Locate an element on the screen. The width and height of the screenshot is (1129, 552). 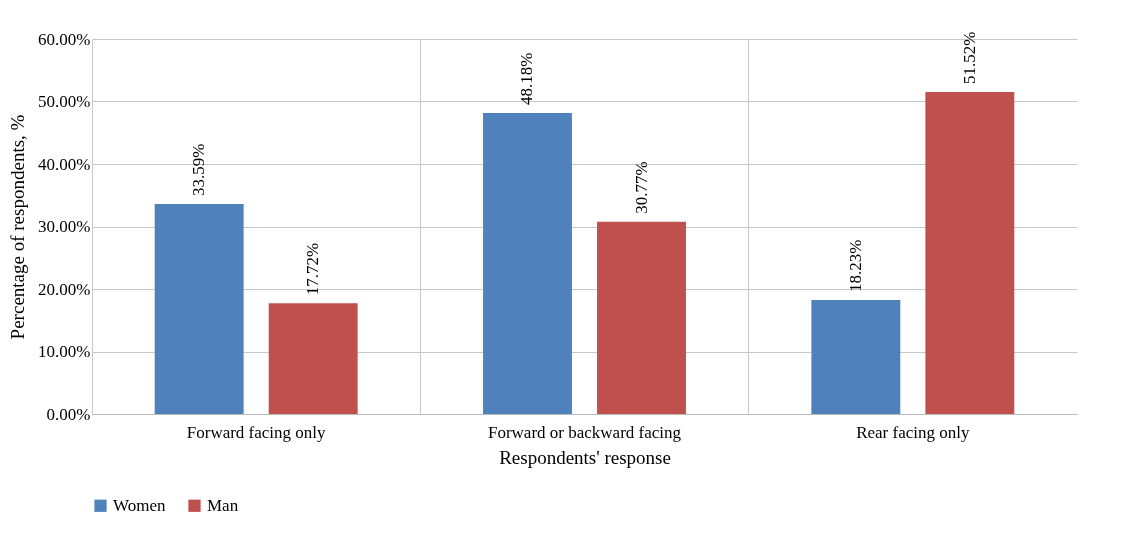
y-tick-label: 60.00% is located at coordinates (64, 39).